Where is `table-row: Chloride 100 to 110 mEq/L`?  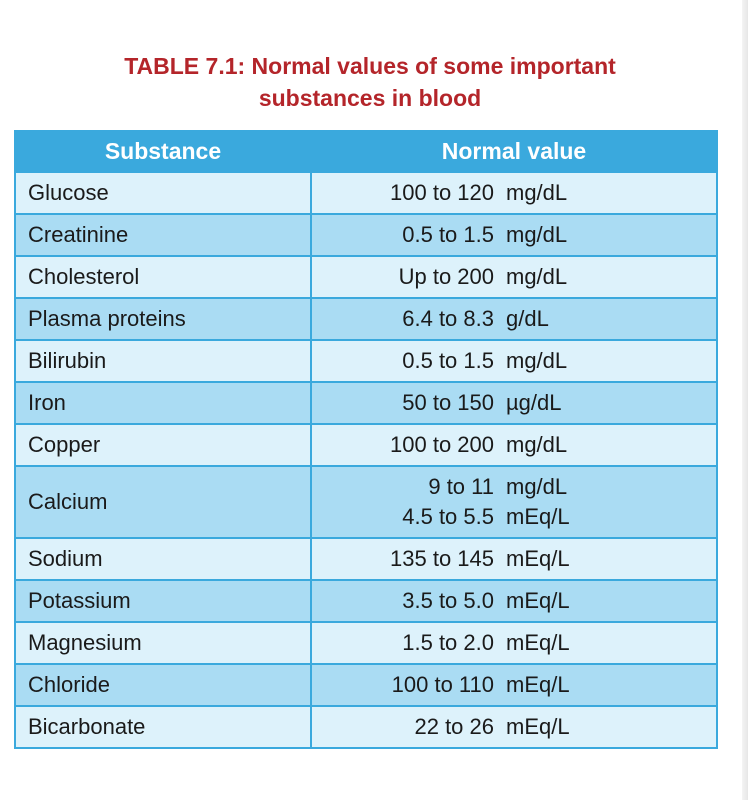 table-row: Chloride 100 to 110 mEq/L is located at coordinates (366, 685).